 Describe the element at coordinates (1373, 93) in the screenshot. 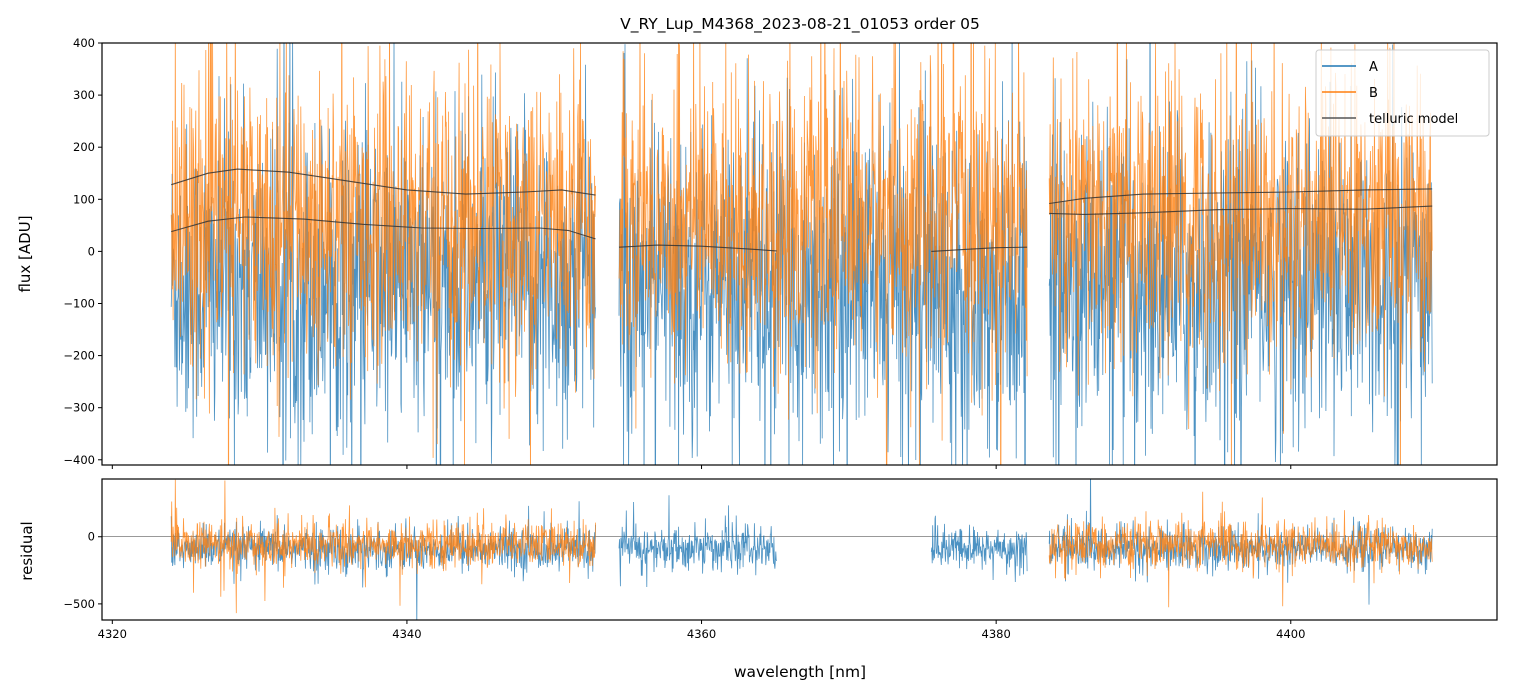

I see `legend-label-b: B` at that location.